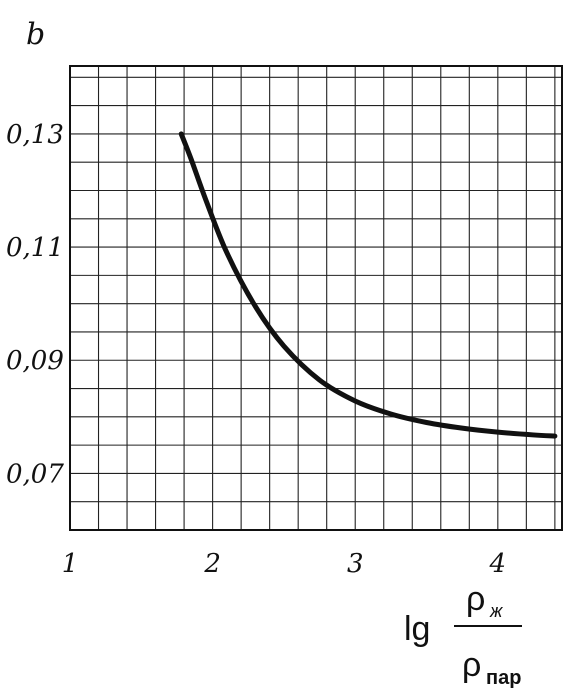 The width and height of the screenshot is (577, 691). What do you see at coordinates (35, 361) in the screenshot?
I see `y-tick-label: 0,09` at bounding box center [35, 361].